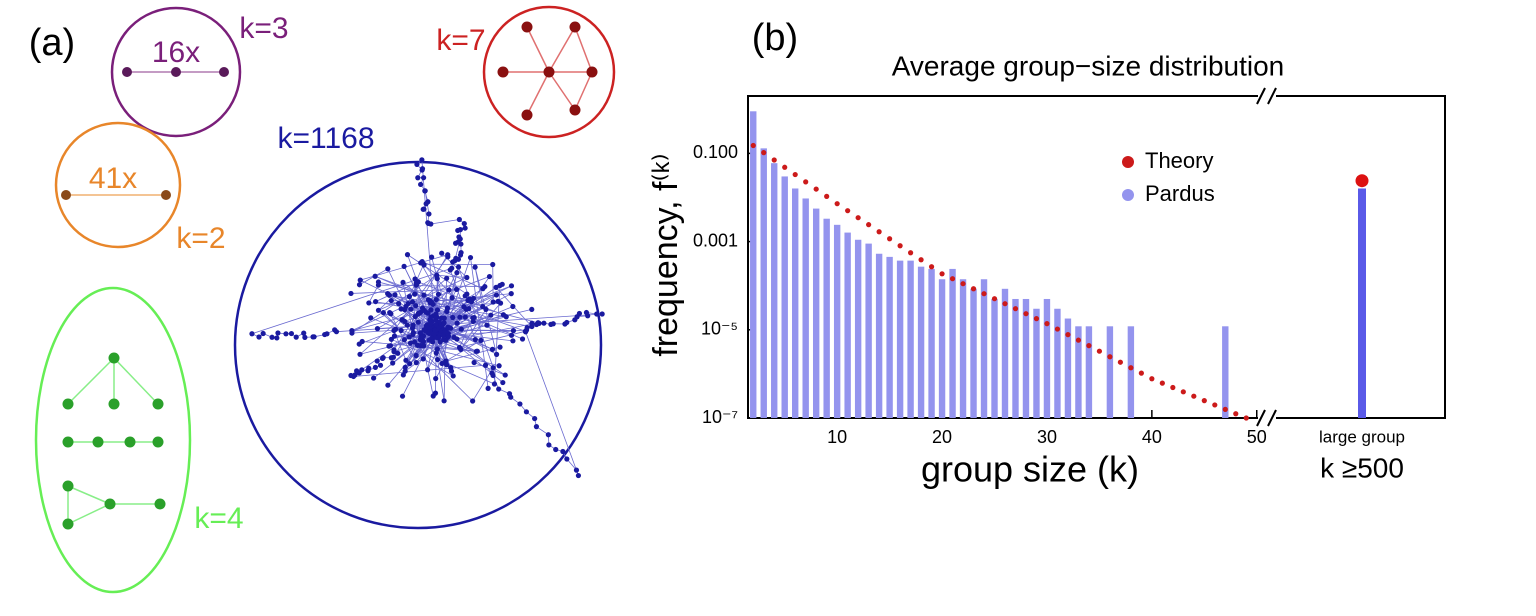  Describe the element at coordinates (118, 185) in the screenshot. I see `group-outline` at that location.